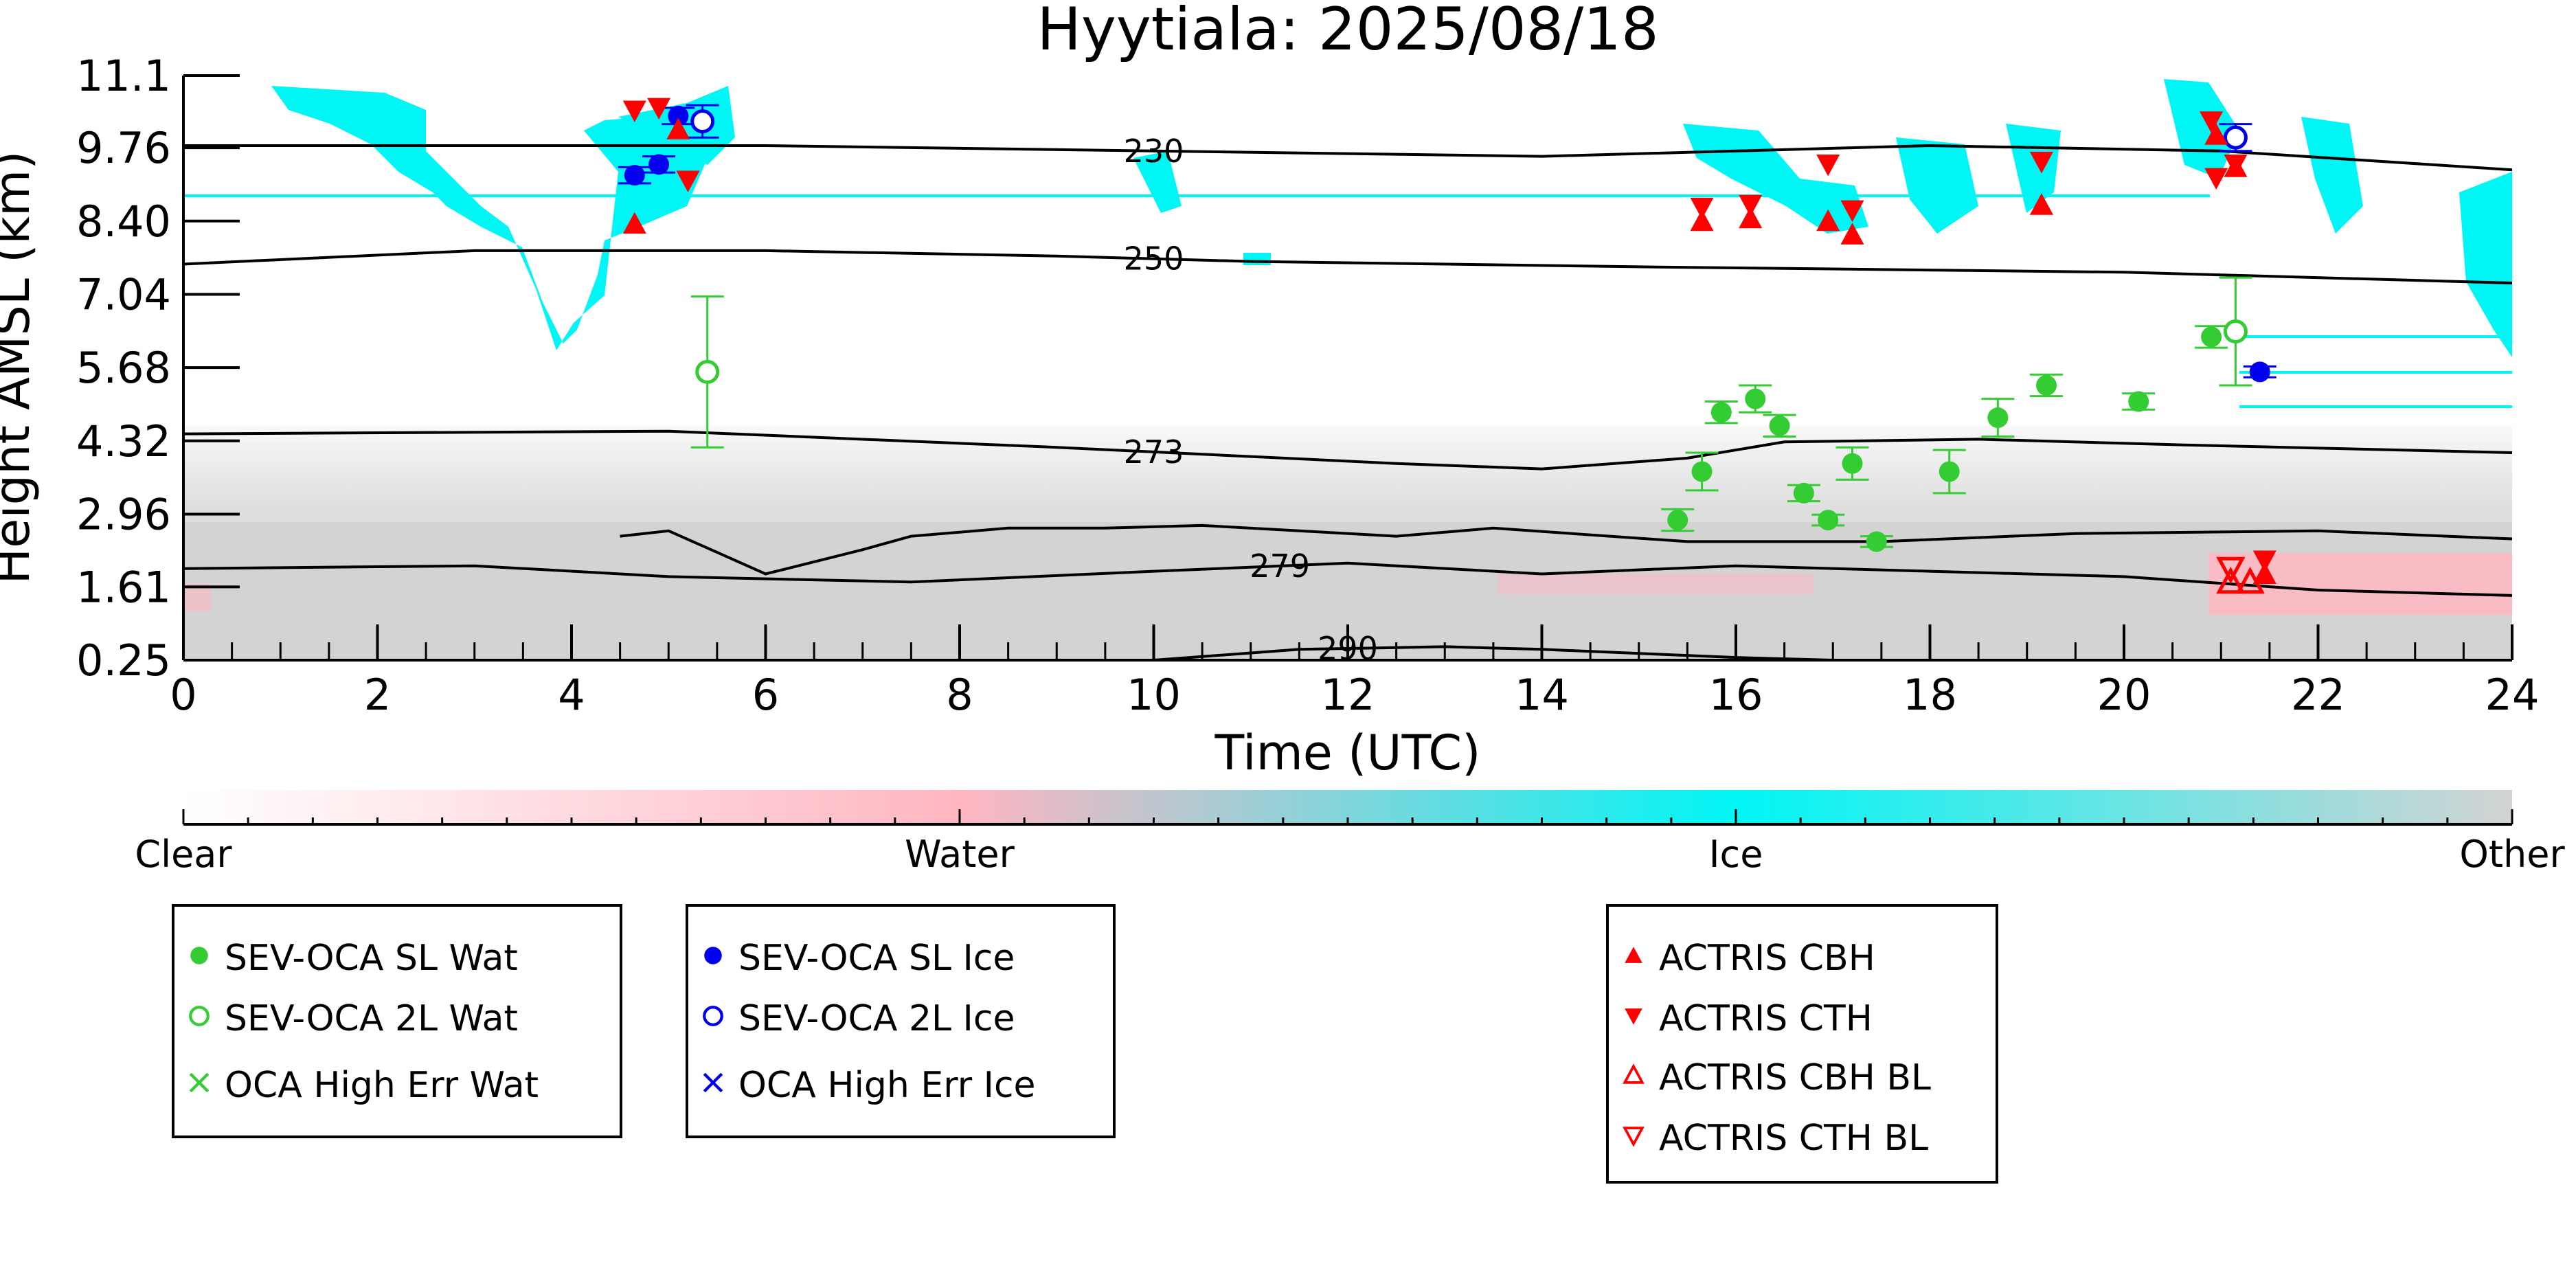 The image size is (2576, 1288). Describe the element at coordinates (713, 955) in the screenshot. I see `legend-marker-sev-oca-sl-ice` at that location.